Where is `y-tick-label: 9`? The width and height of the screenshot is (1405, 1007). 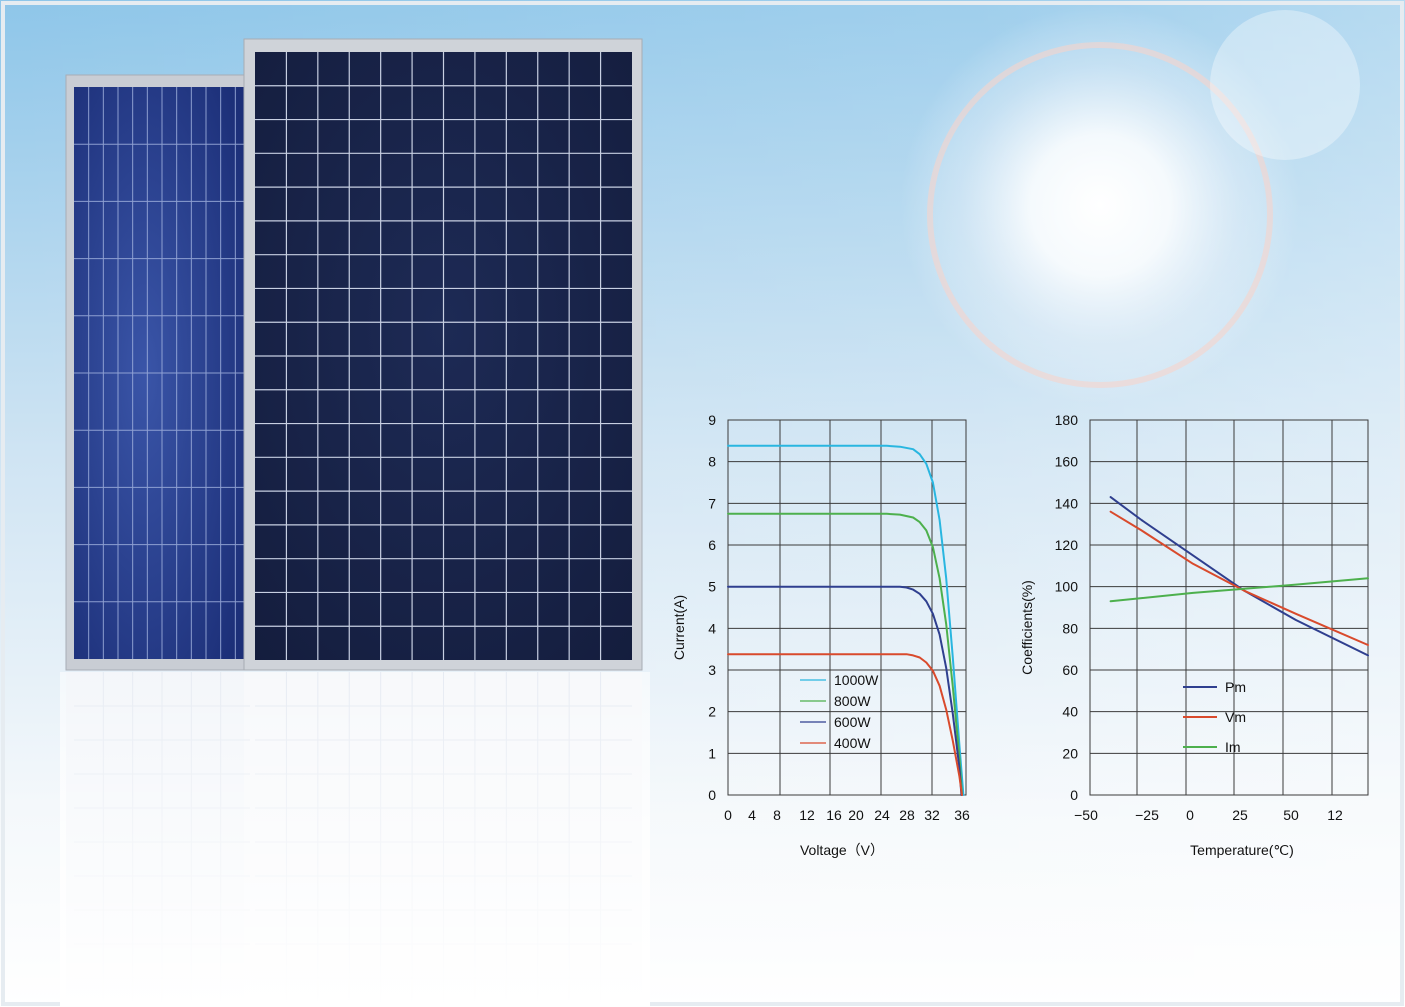
y-tick-label: 9 is located at coordinates (712, 420).